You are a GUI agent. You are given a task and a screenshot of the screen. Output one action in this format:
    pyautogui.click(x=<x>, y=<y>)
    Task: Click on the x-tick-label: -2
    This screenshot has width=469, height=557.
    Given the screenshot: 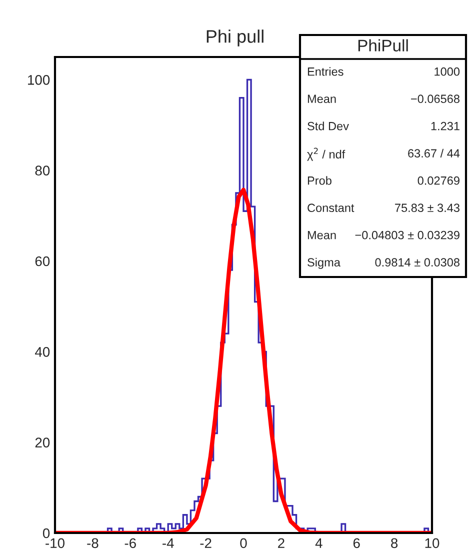 What is the action you would take?
    pyautogui.click(x=206, y=543)
    